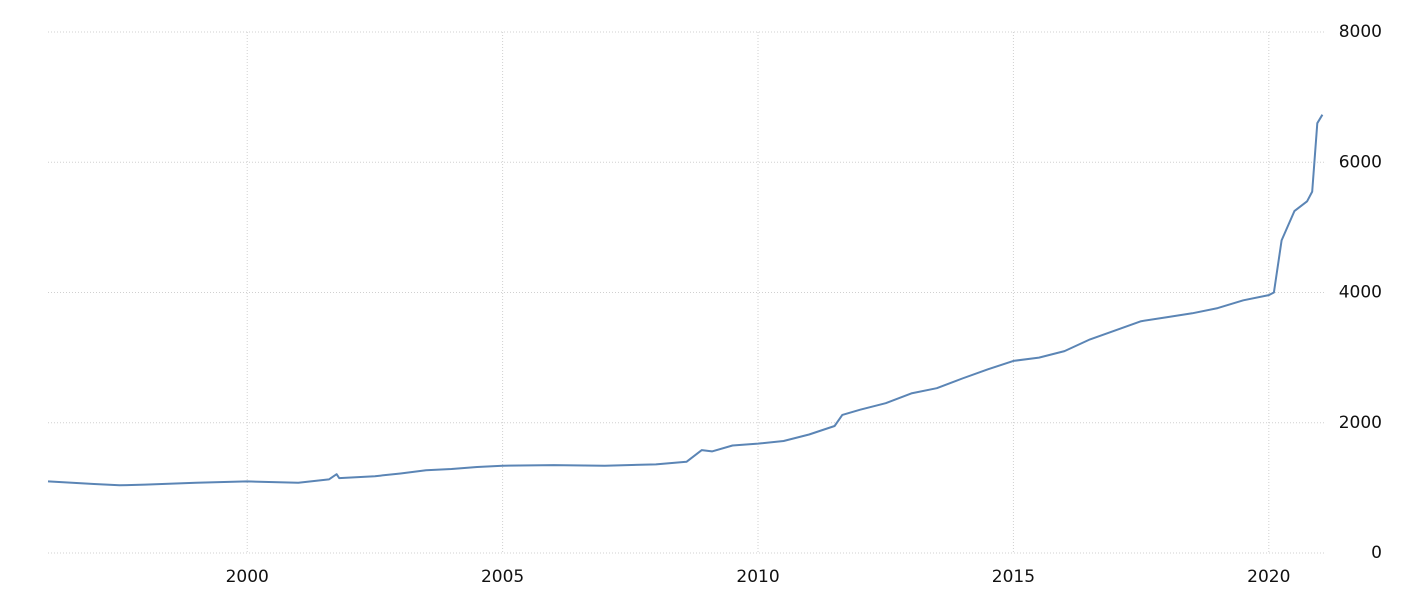 Image resolution: width=1424 pixels, height=612 pixels. What do you see at coordinates (1376, 553) in the screenshot?
I see `y-tick-label: 0` at bounding box center [1376, 553].